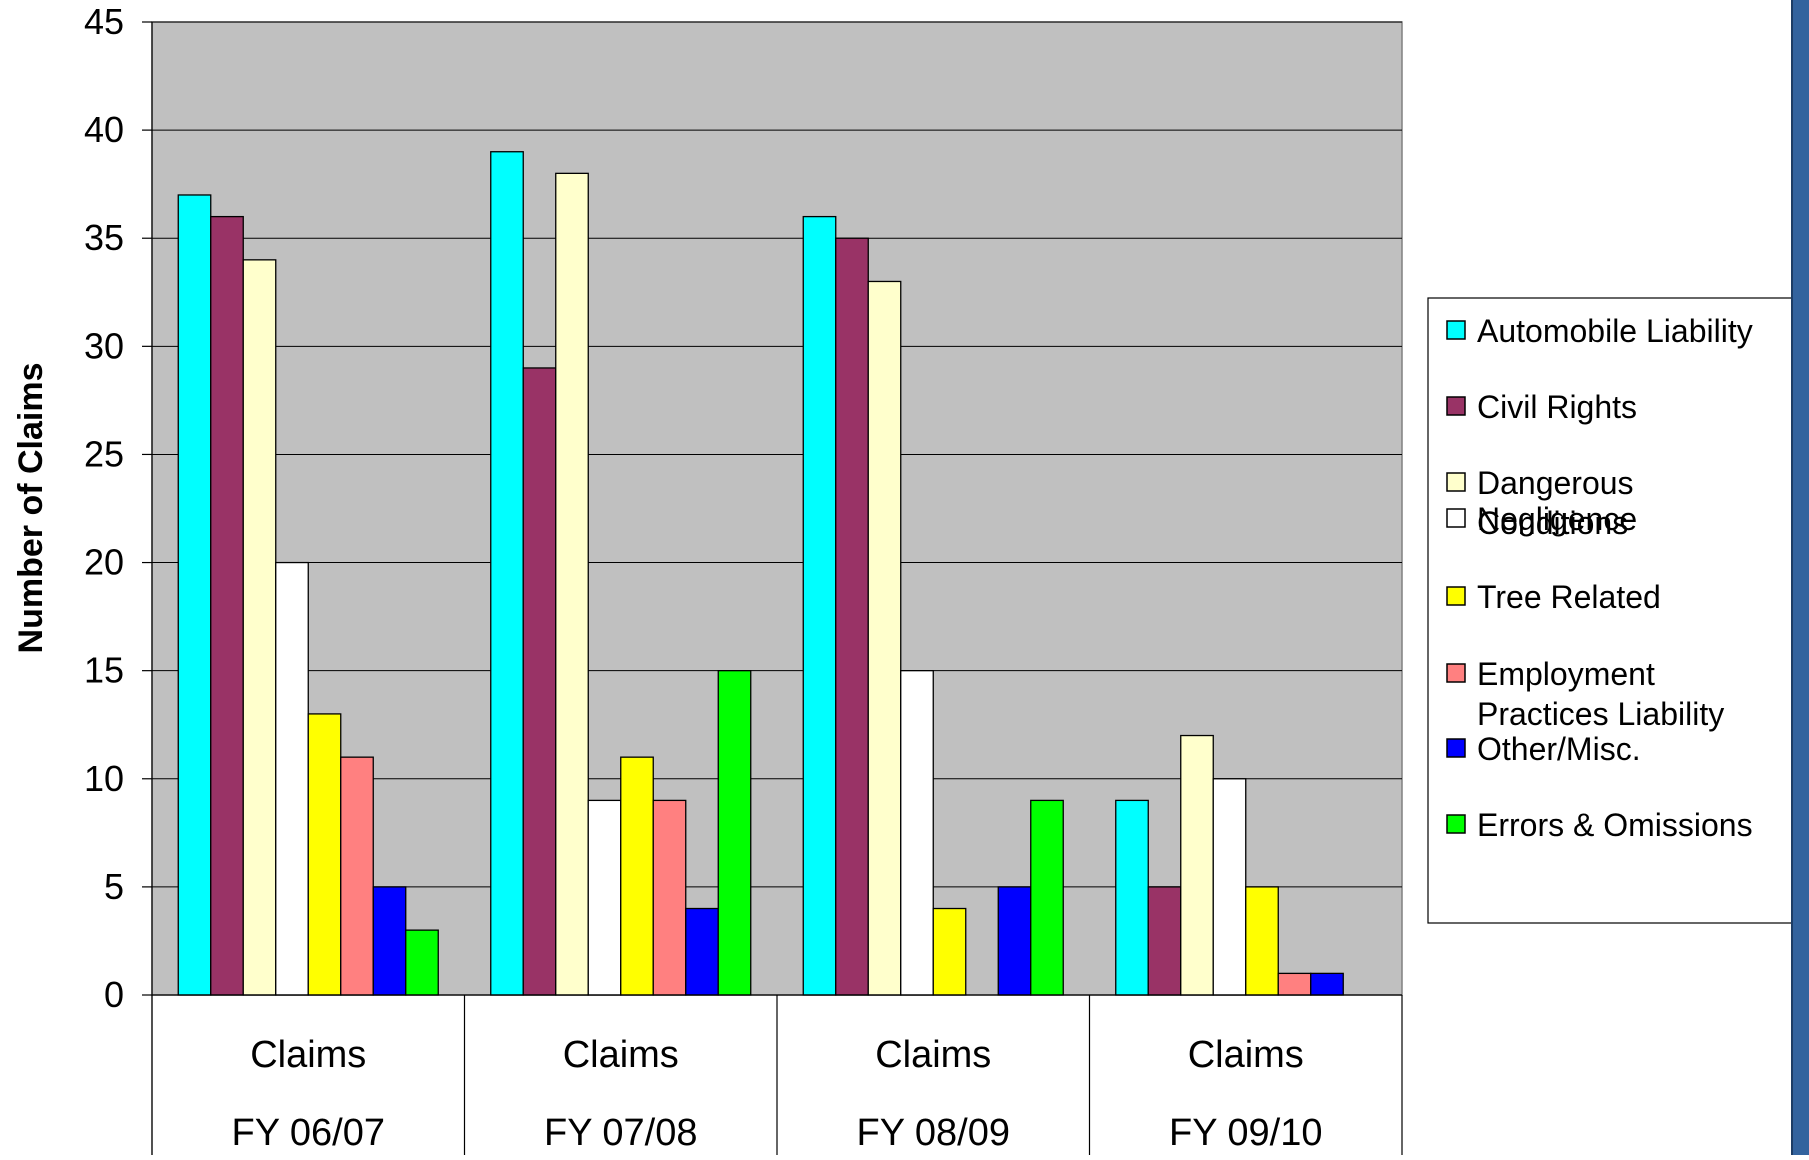 The height and width of the screenshot is (1160, 1809). I want to click on y-tick-label: 35, so click(104, 237).